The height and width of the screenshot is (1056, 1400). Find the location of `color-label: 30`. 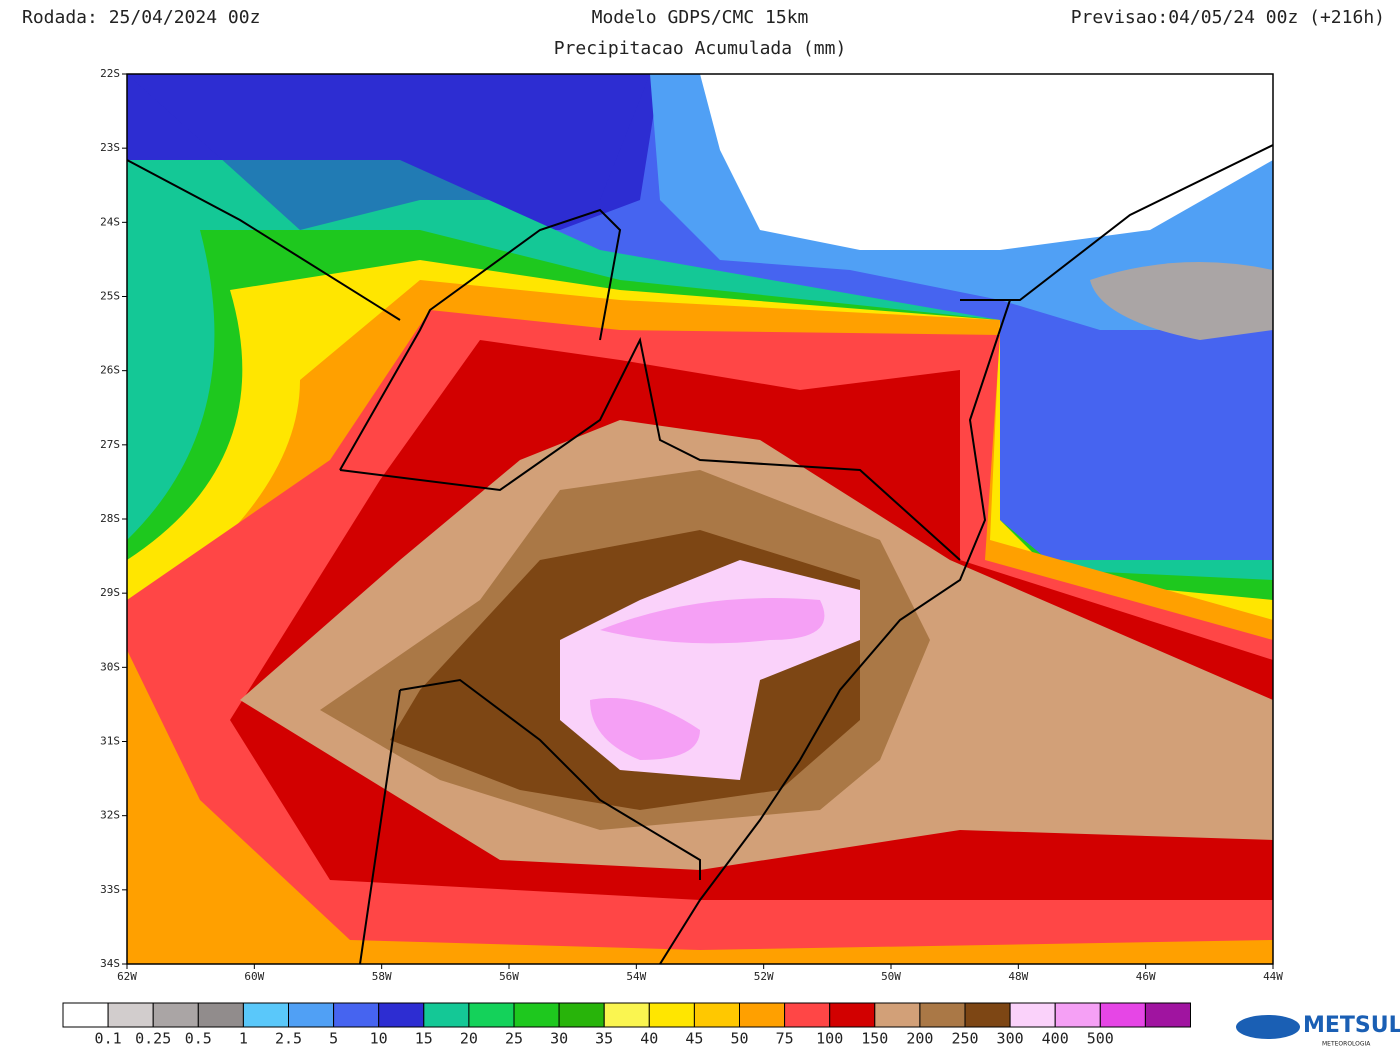

color-label: 30 is located at coordinates (559, 1039).